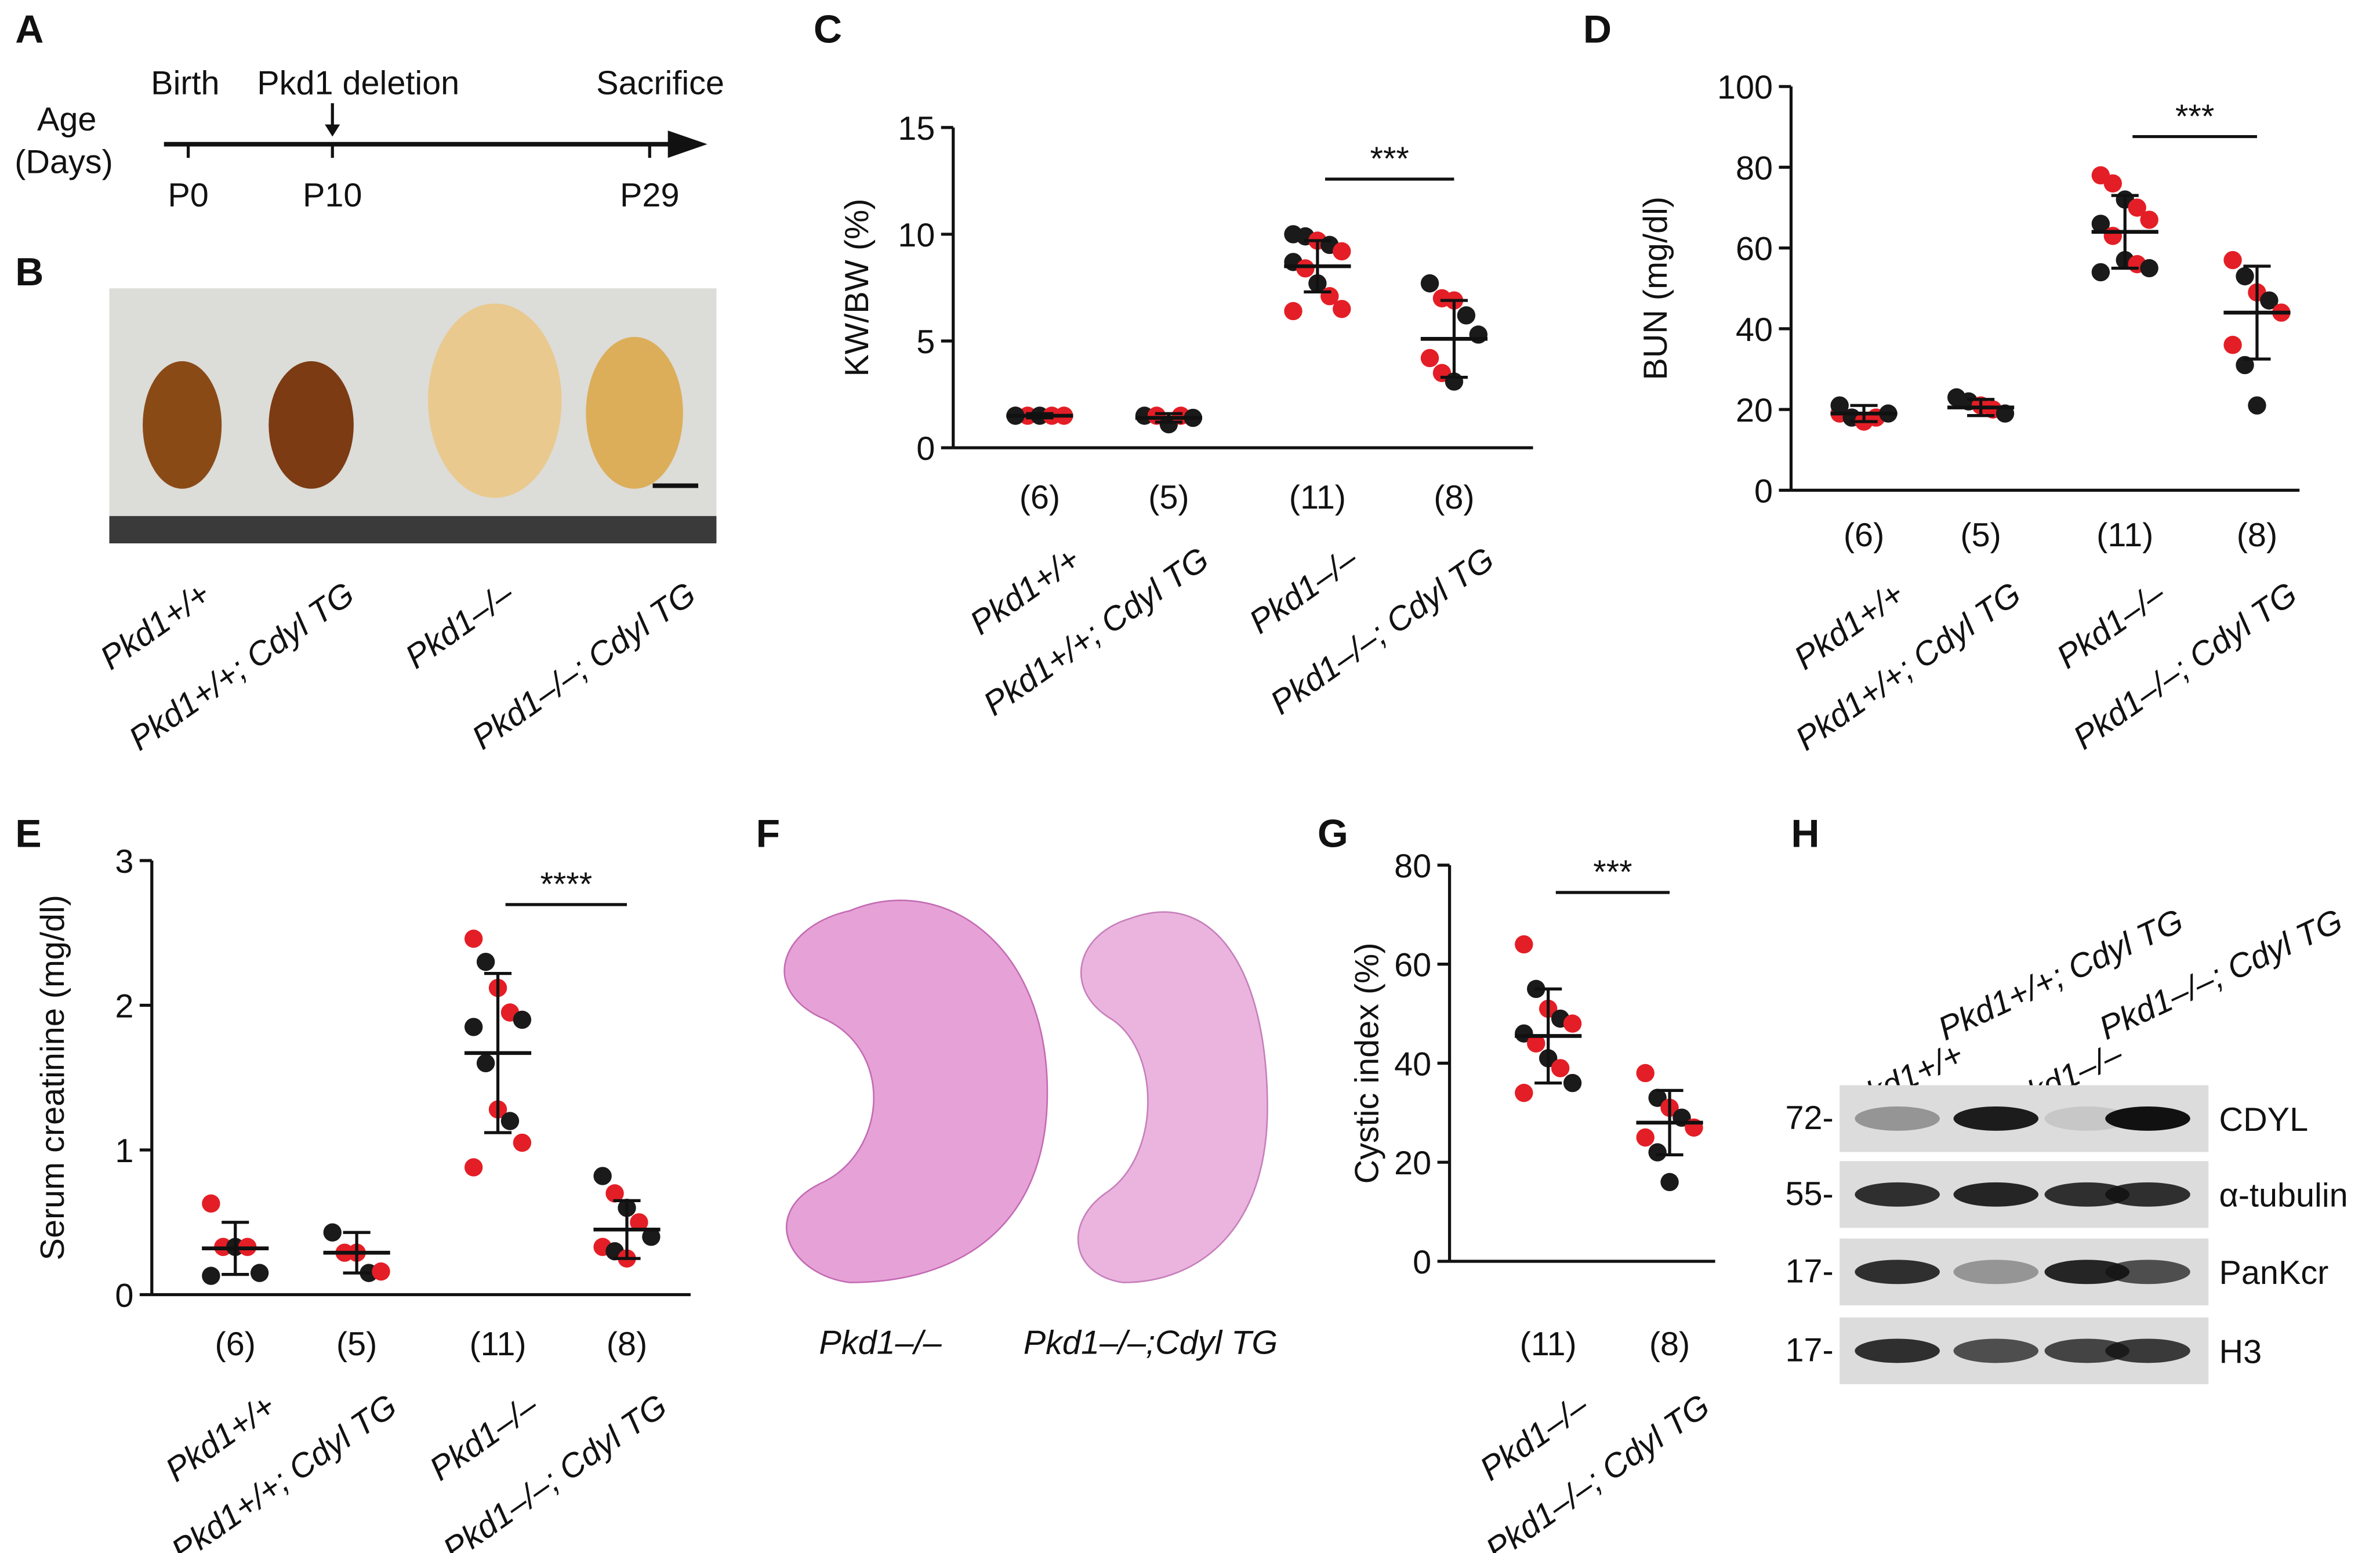 The height and width of the screenshot is (1553, 2380). I want to click on tick-label: P0, so click(188, 195).